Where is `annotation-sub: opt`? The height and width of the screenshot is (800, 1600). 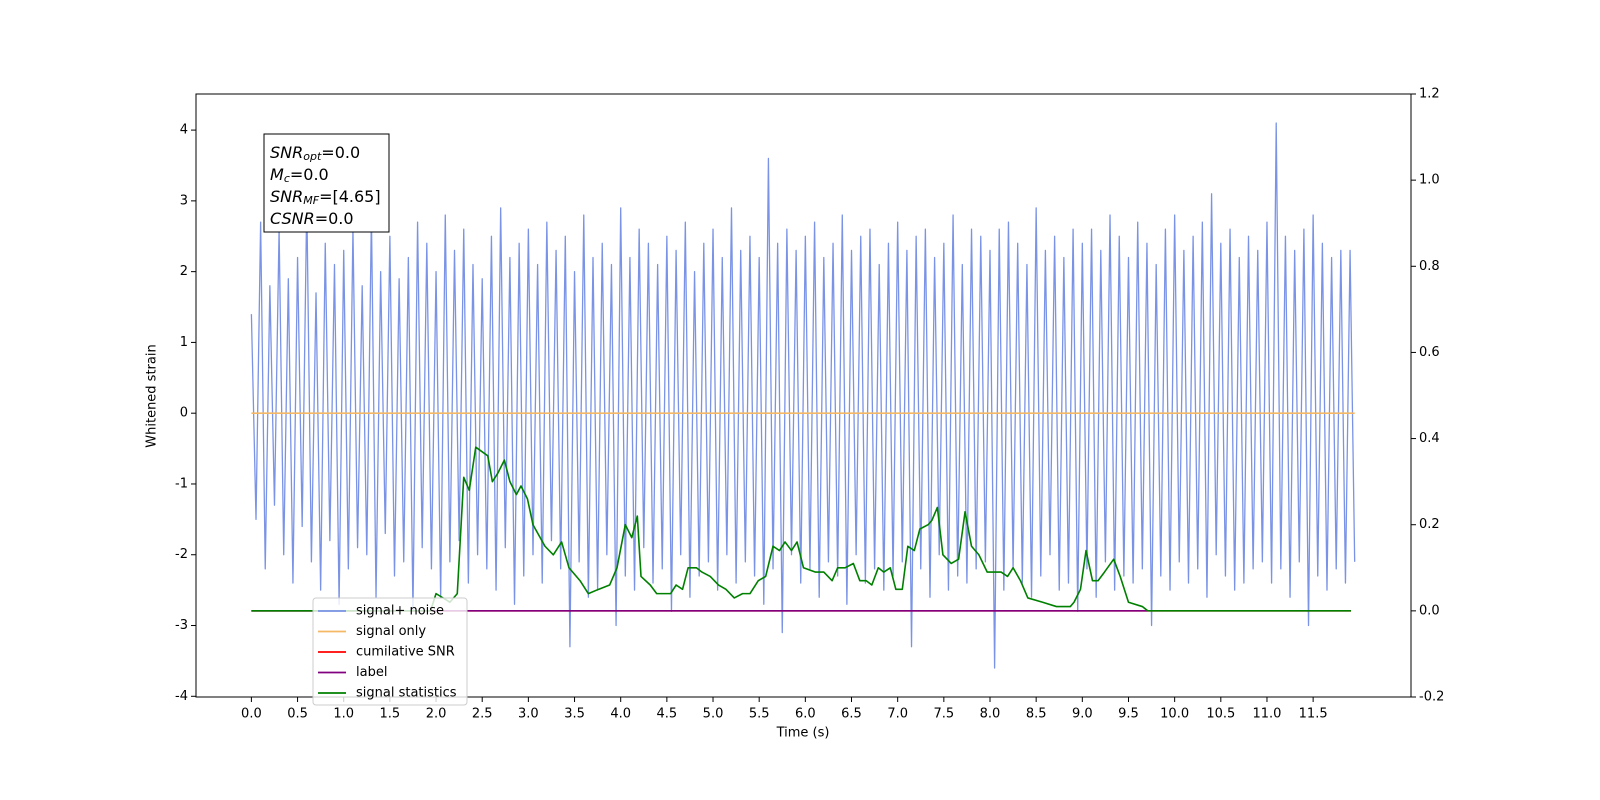 annotation-sub: opt is located at coordinates (312, 156).